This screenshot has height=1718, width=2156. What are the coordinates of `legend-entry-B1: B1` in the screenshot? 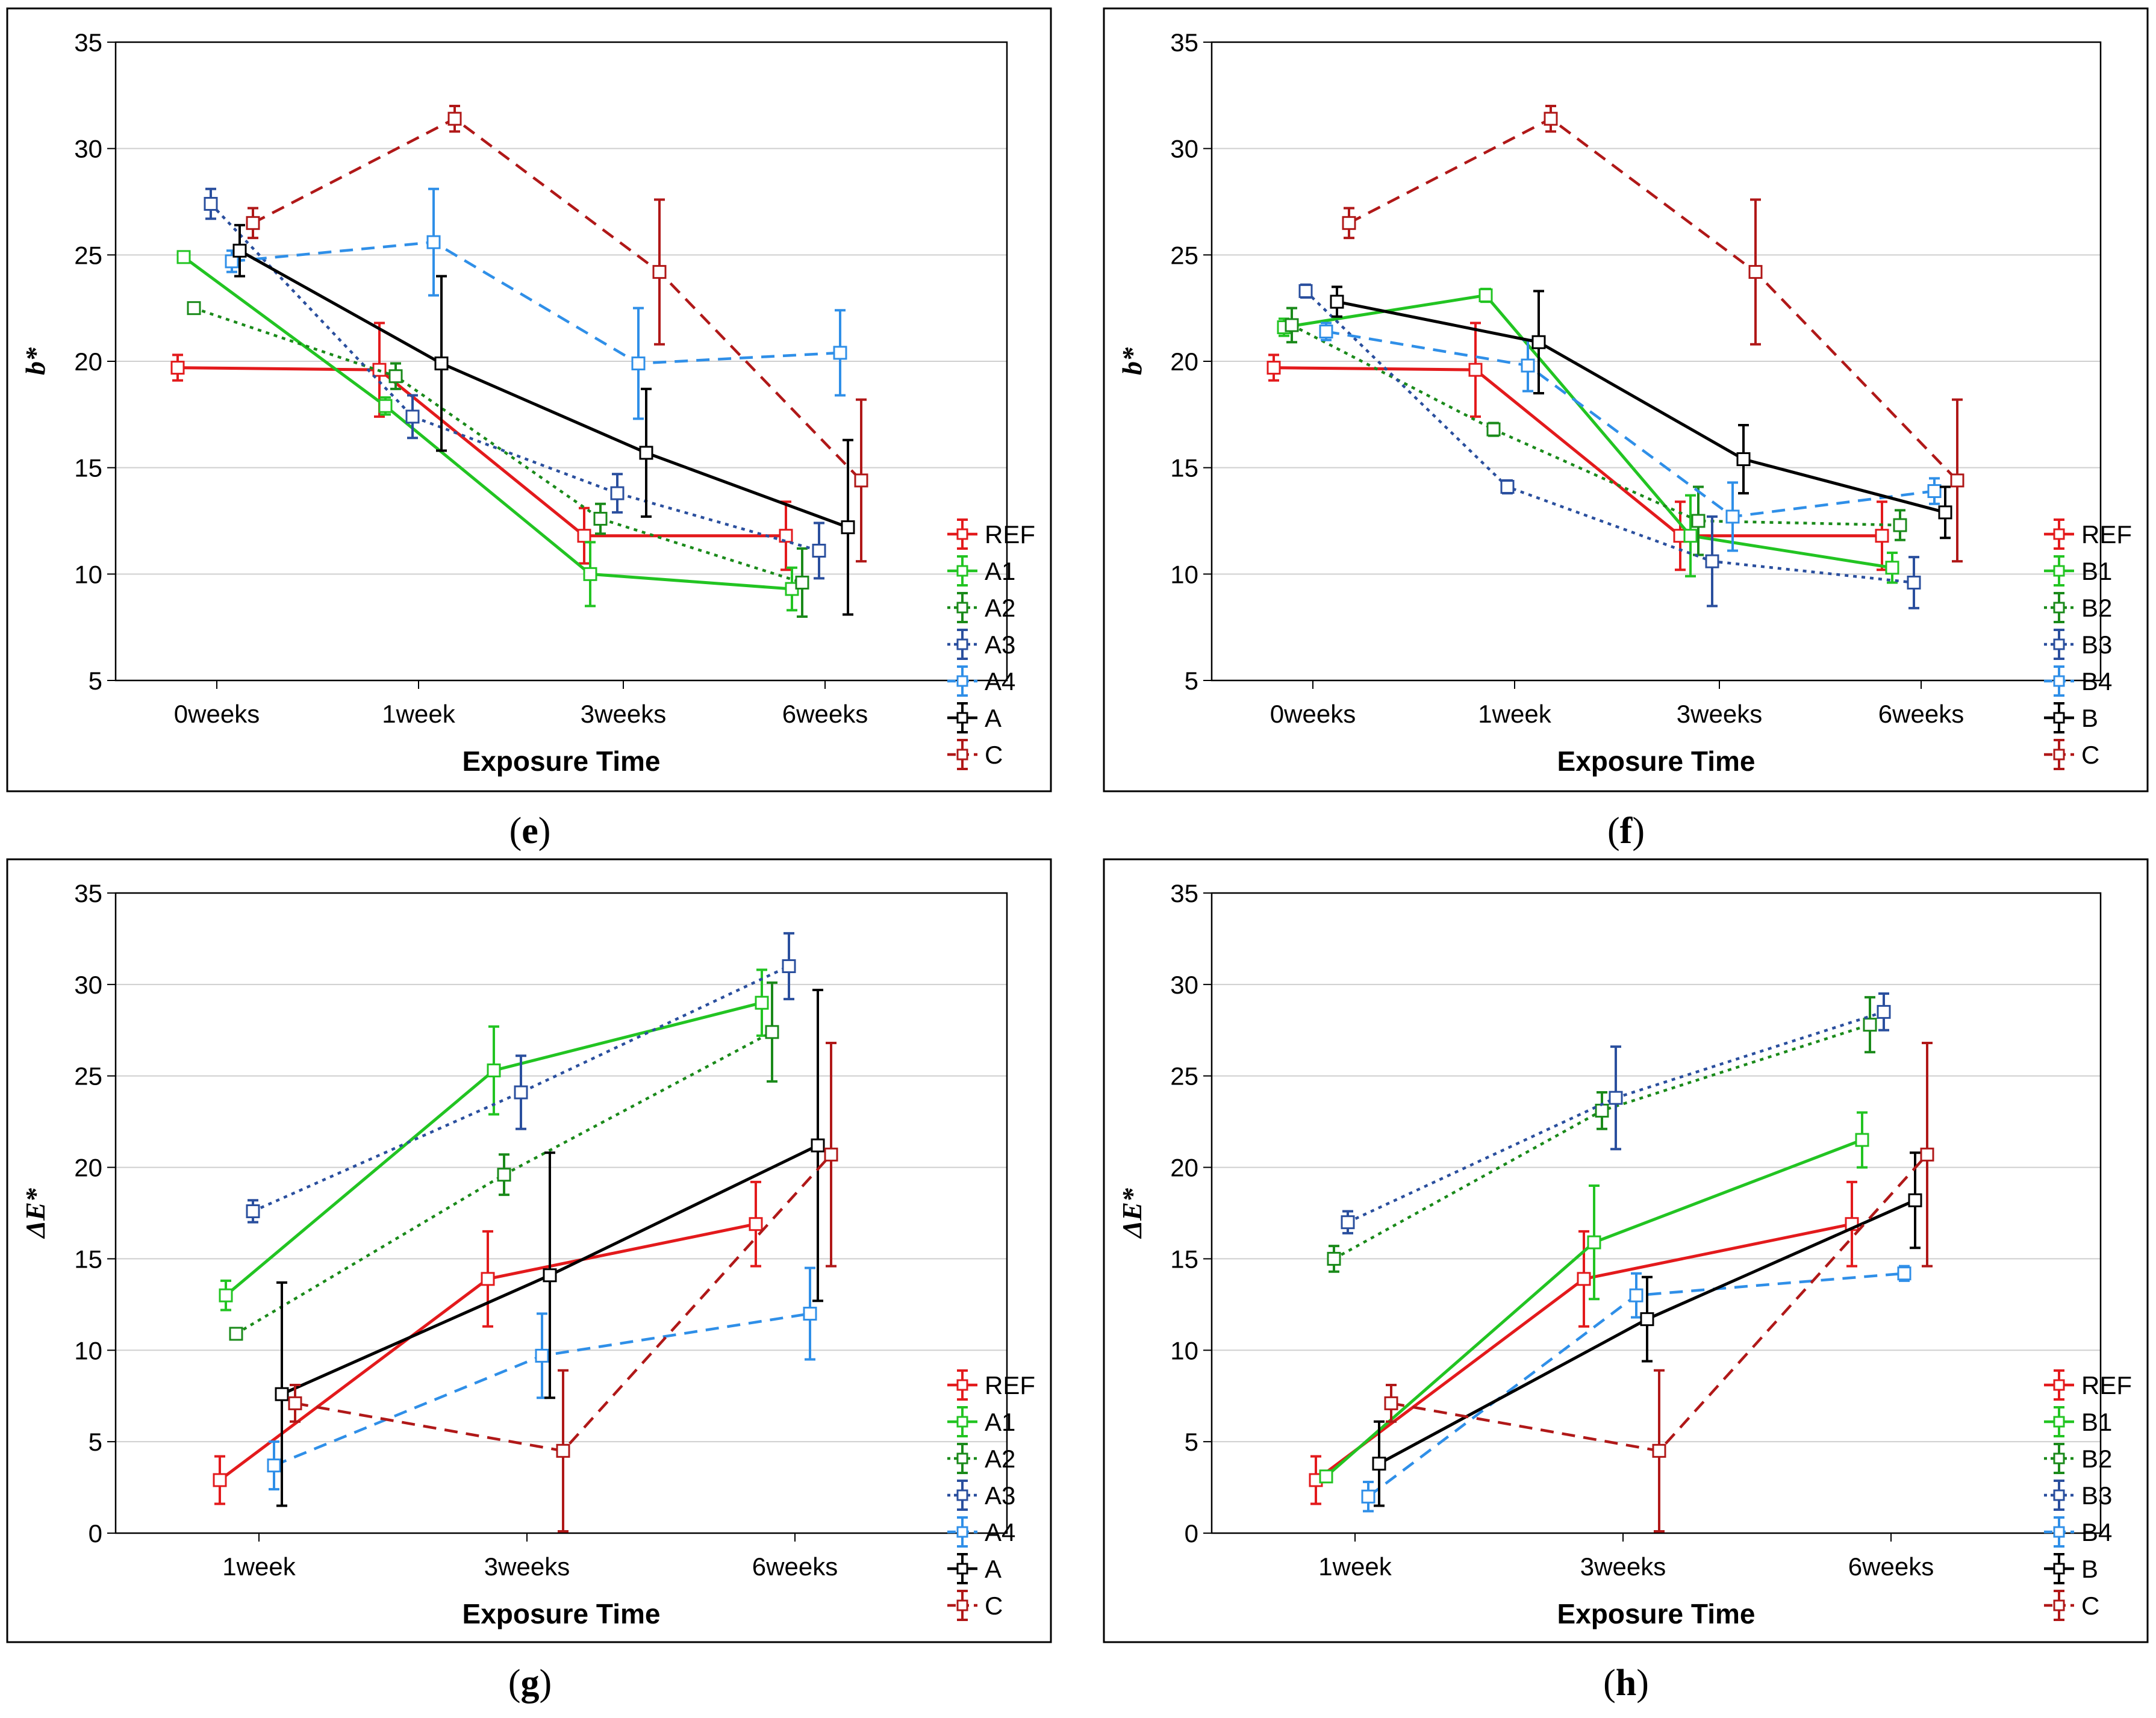 It's located at (2078, 1422).